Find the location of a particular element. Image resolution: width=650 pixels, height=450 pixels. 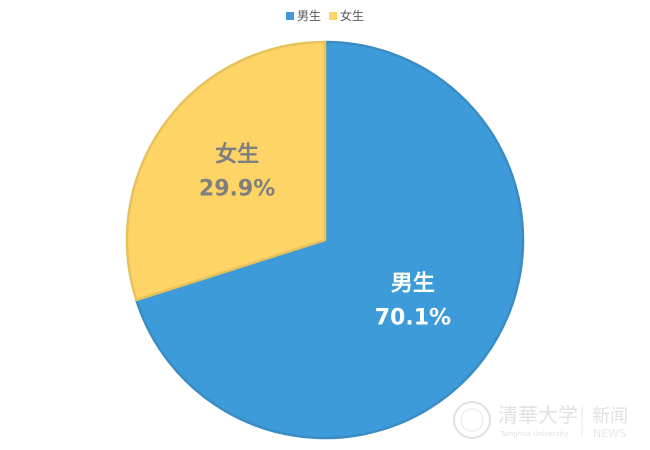

svg-text: Tsinghua University is located at coordinates (533, 434).